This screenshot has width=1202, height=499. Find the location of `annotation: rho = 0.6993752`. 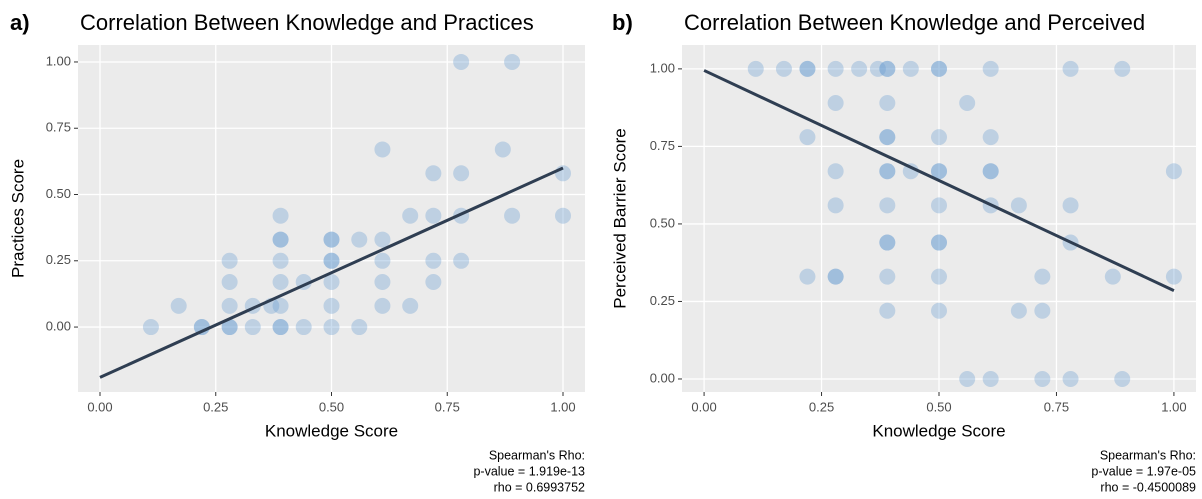

annotation: rho = 0.6993752 is located at coordinates (539, 487).